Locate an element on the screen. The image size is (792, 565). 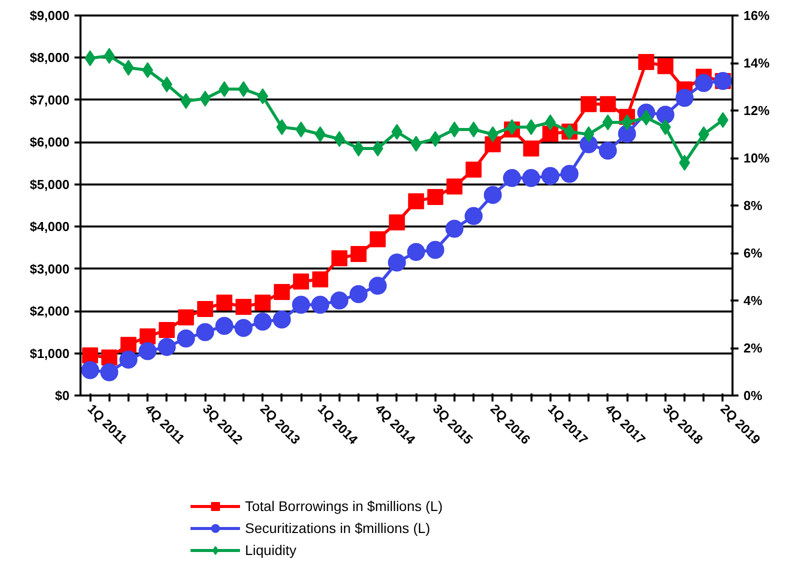
y-tick-label: $5,000 is located at coordinates (50, 184).